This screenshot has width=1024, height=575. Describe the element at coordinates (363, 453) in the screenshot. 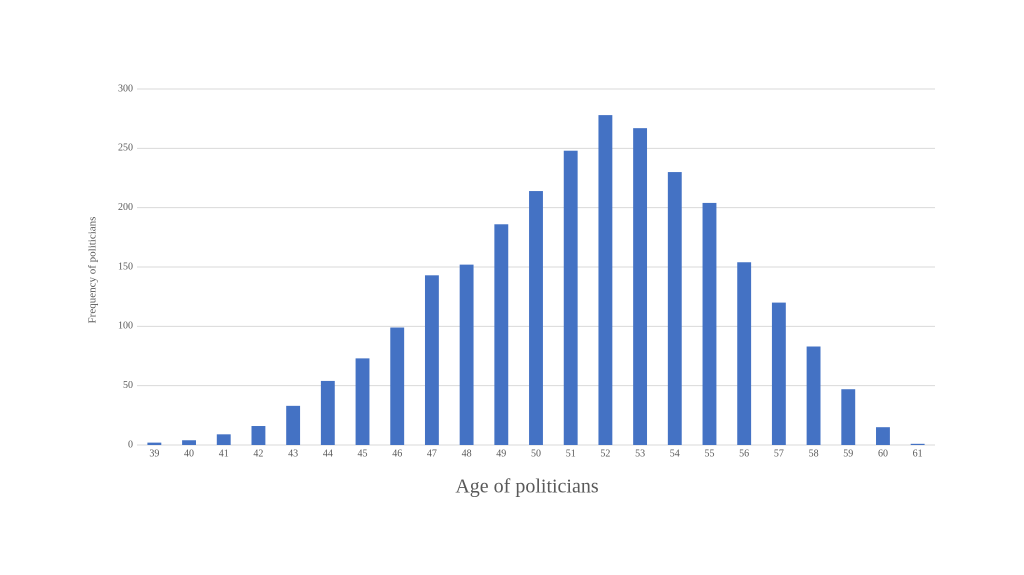

I see `x-tick-label: 45` at that location.